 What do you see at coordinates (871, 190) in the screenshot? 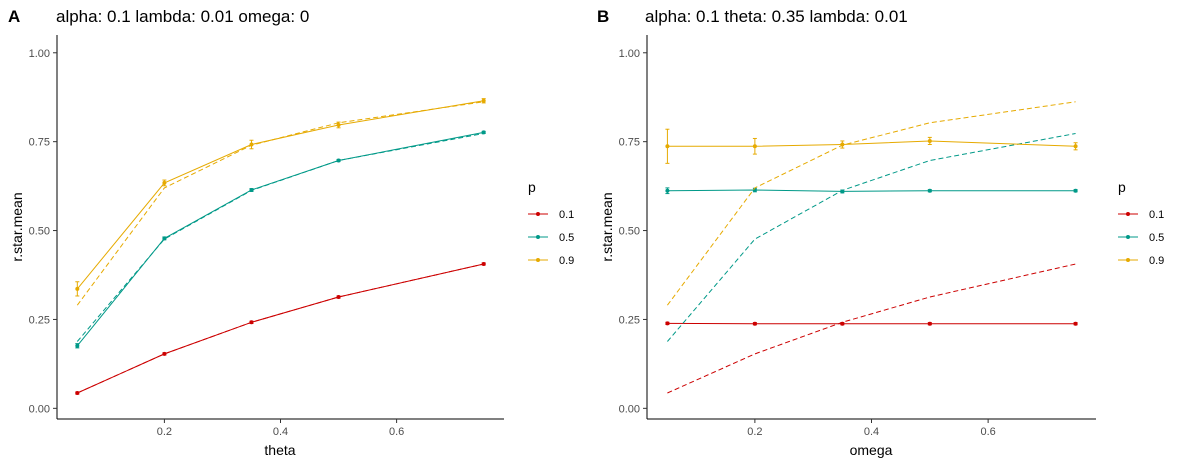
I see `series-line-p-0.5` at bounding box center [871, 190].